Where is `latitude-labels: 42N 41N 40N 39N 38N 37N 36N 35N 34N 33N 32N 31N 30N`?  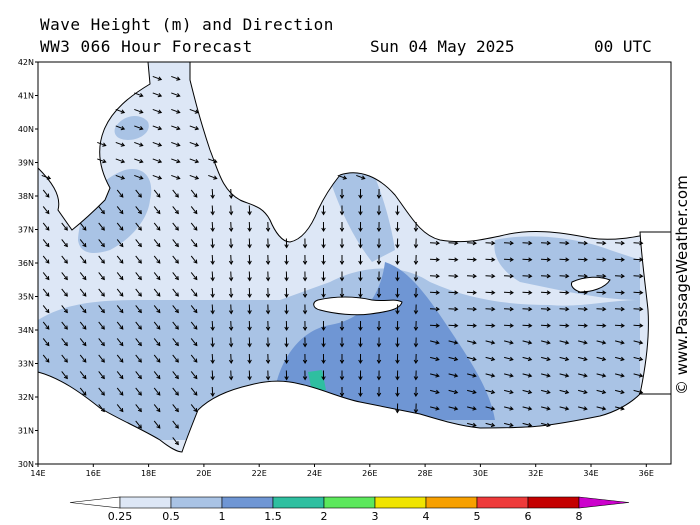
latitude-labels: 42N 41N 40N 39N 38N 37N 36N 35N 34N 33N 32N 31N 30N is located at coordinates (28, 263).